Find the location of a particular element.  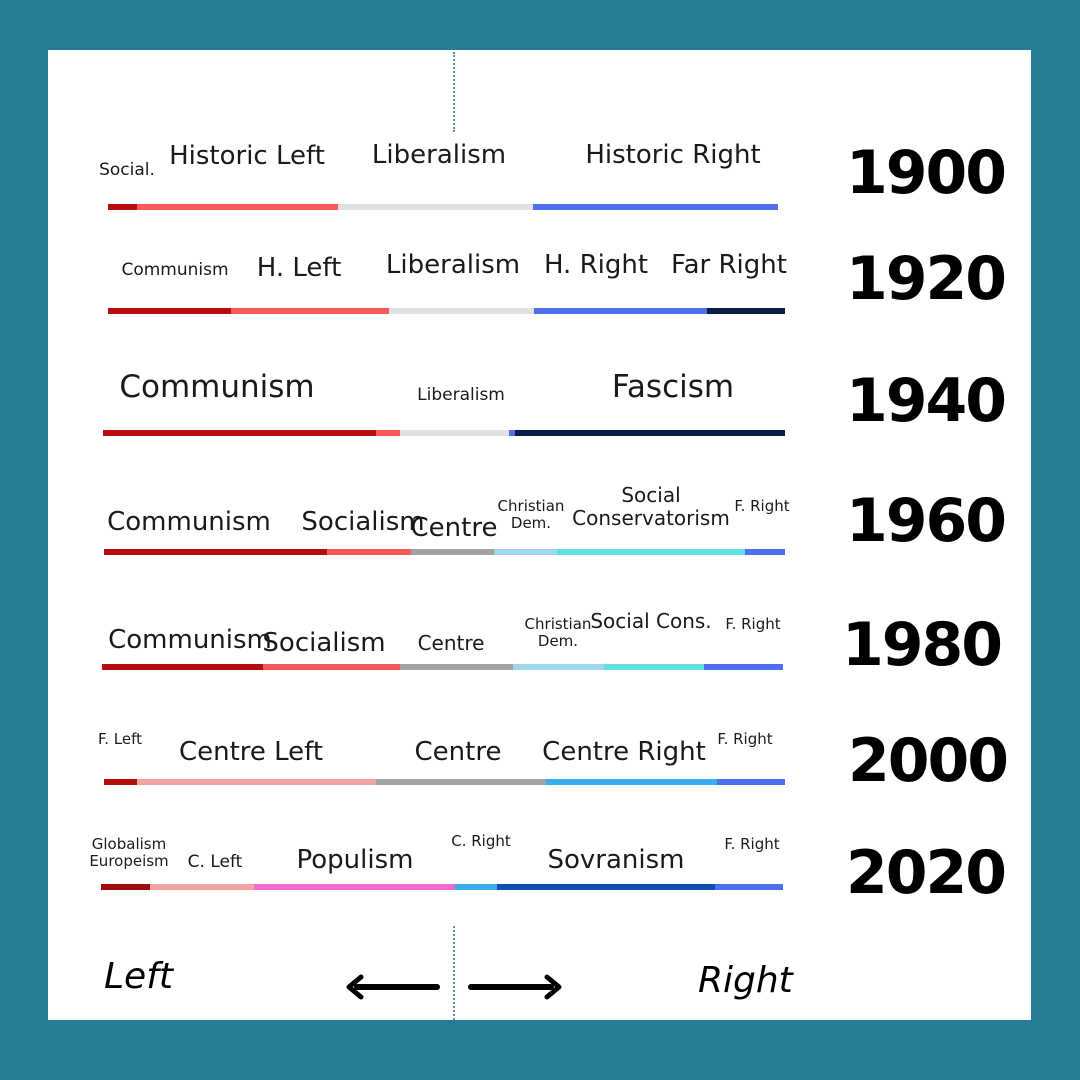

year-label: 1980 is located at coordinates (922, 645).